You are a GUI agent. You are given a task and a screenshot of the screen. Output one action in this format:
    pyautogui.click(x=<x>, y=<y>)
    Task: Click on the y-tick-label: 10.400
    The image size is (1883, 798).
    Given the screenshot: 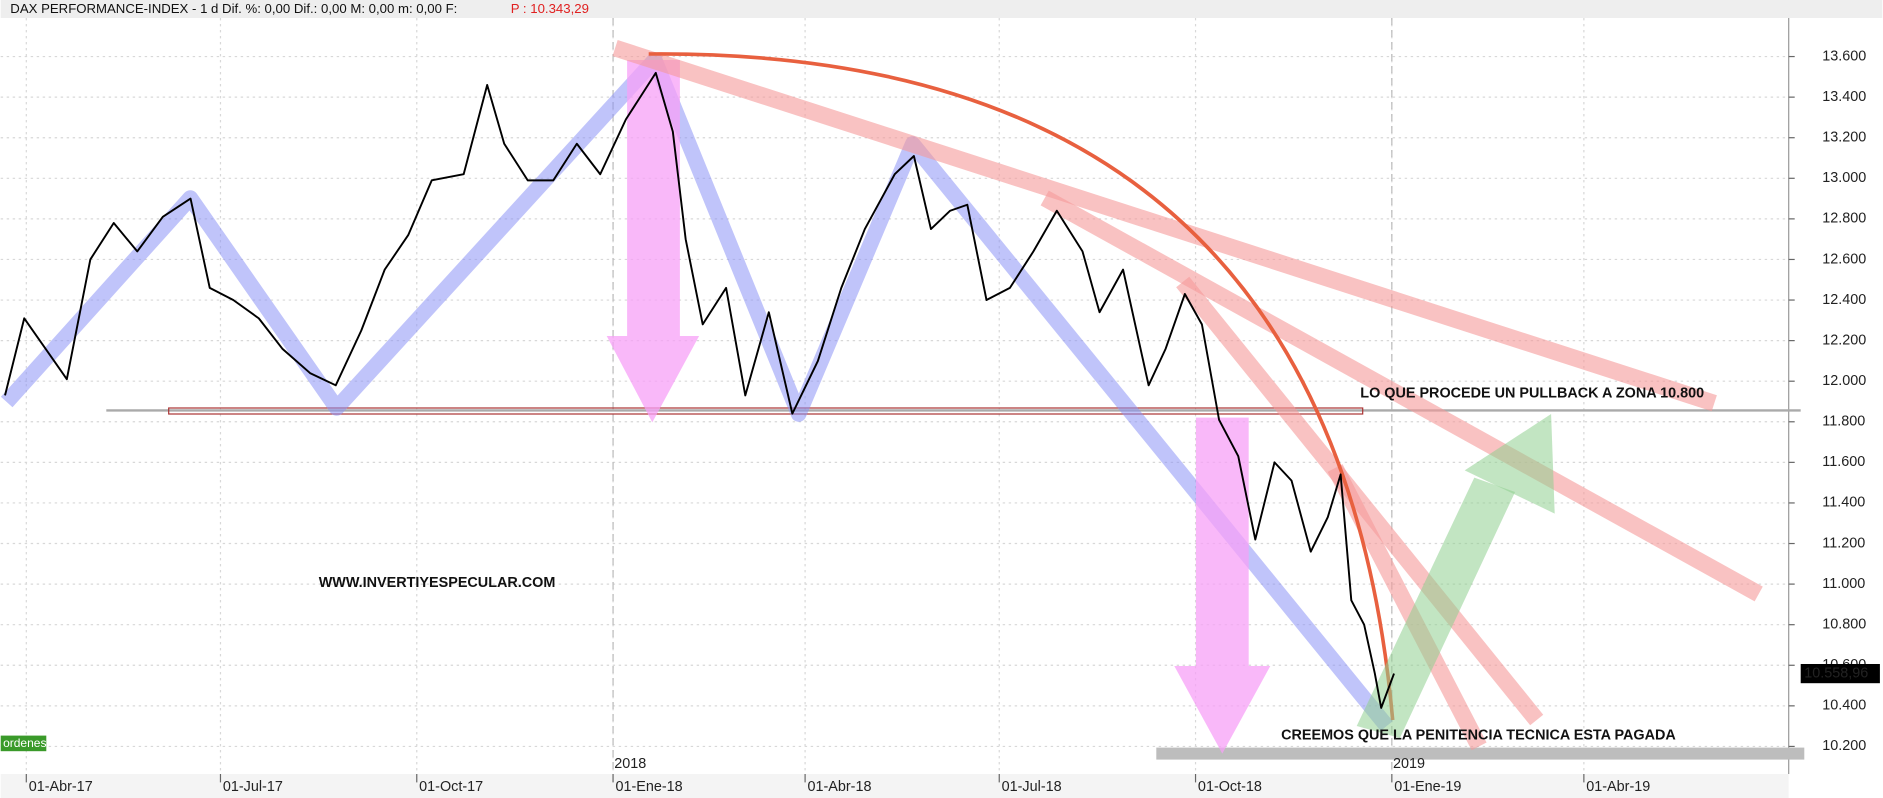 What is the action you would take?
    pyautogui.click(x=1844, y=706)
    